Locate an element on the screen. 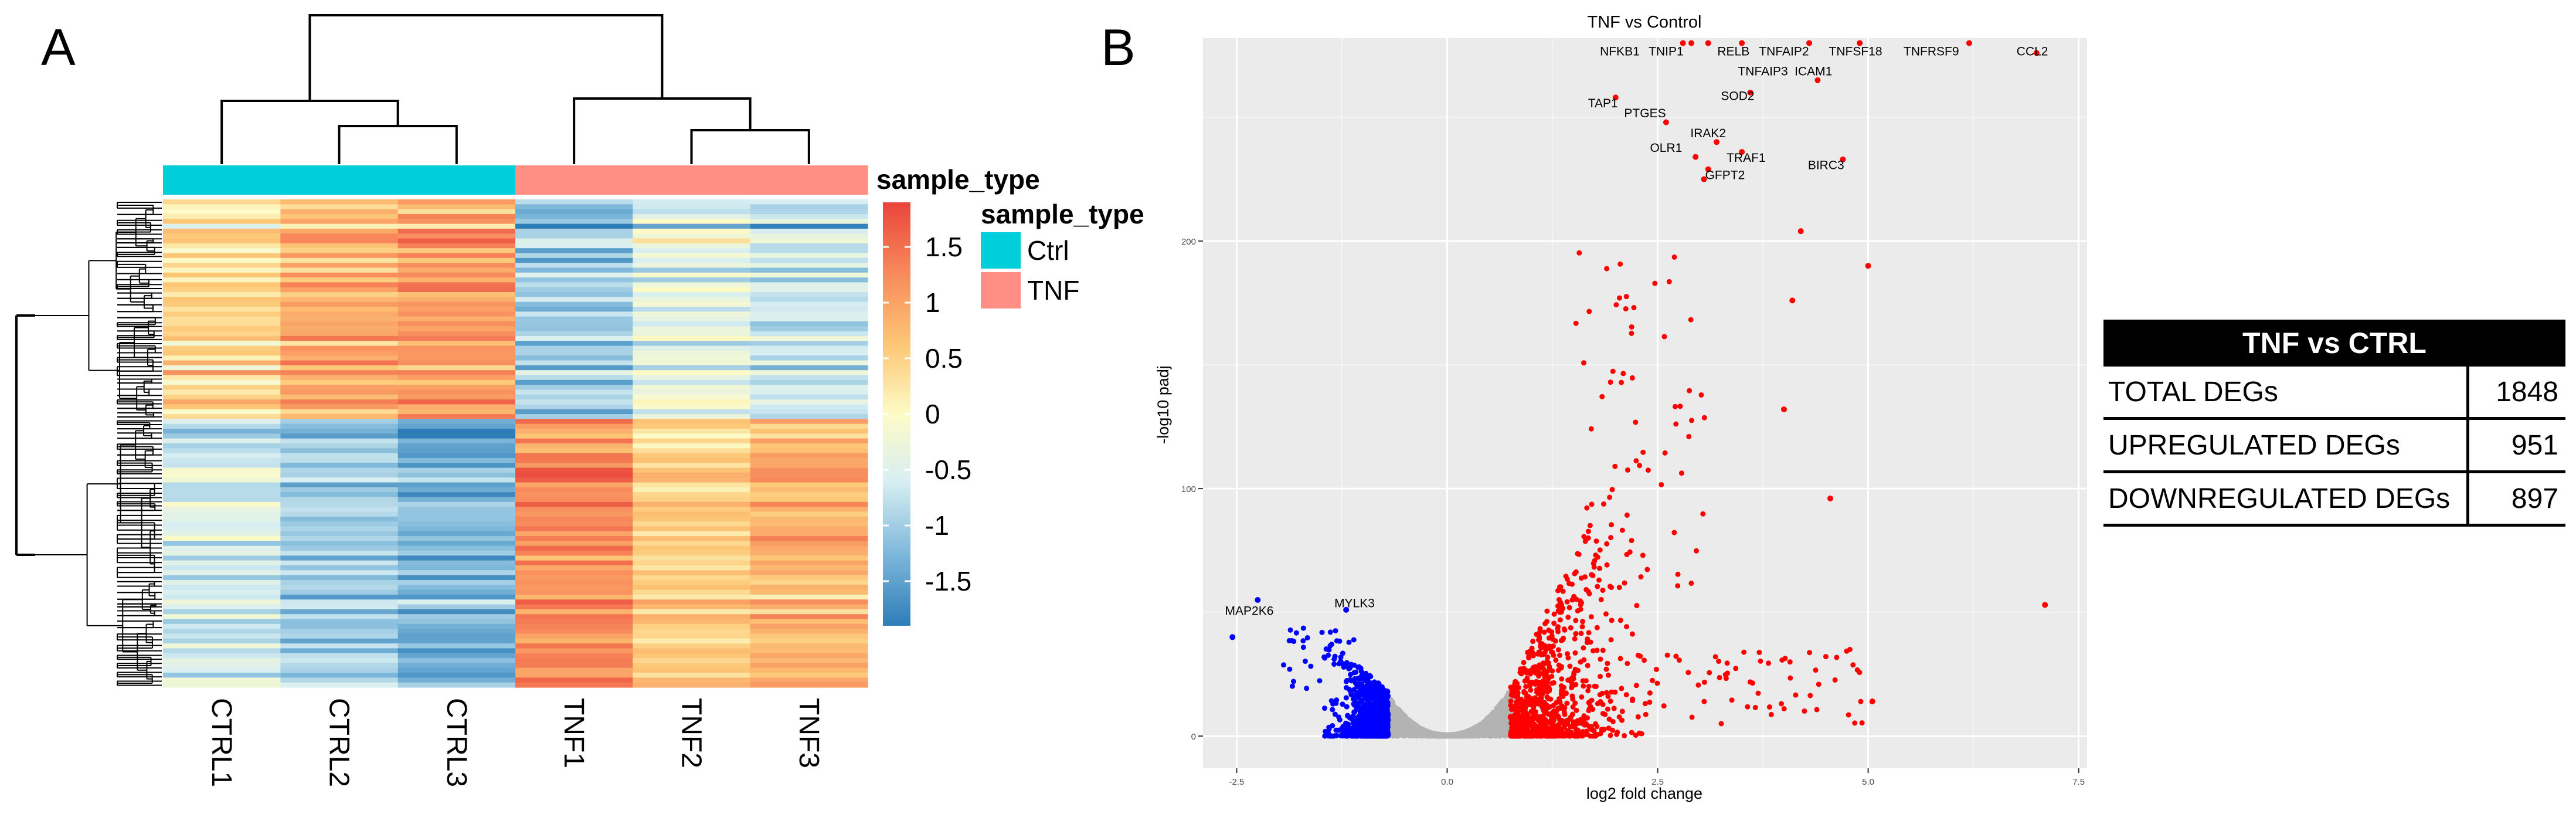  sample-label: TNF1 is located at coordinates (574, 733).